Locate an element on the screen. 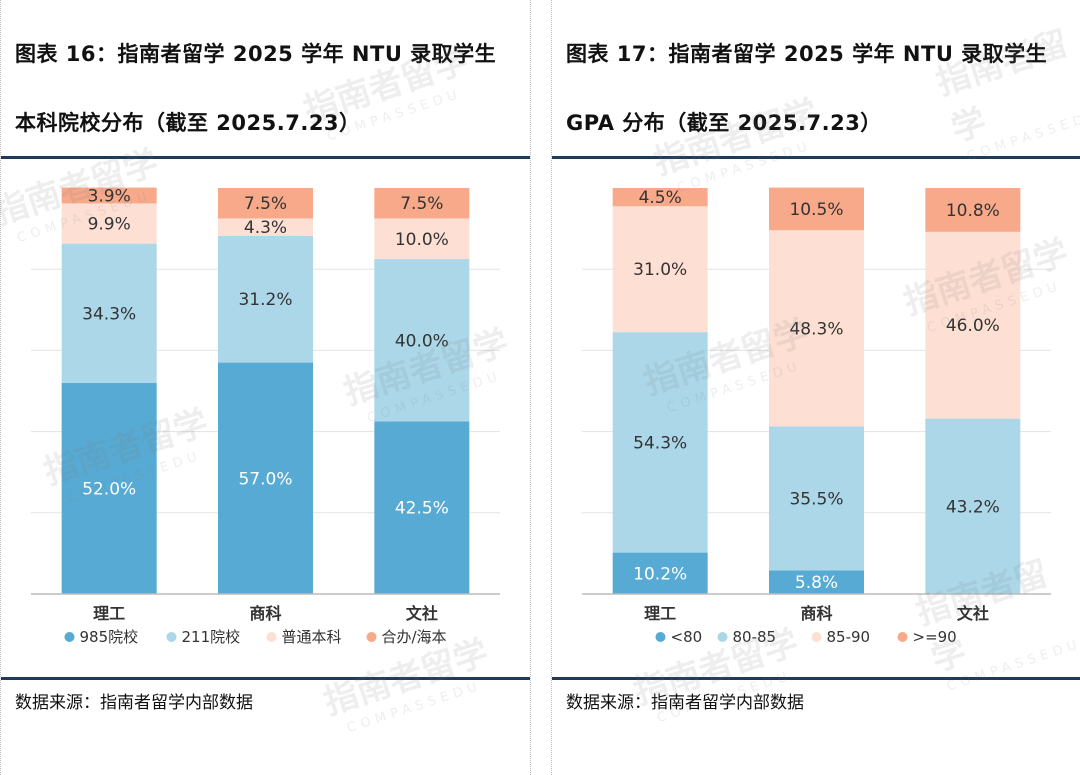  chart-title-line2: GPA 分布（截至 2025.7.23） is located at coordinates (724, 123).